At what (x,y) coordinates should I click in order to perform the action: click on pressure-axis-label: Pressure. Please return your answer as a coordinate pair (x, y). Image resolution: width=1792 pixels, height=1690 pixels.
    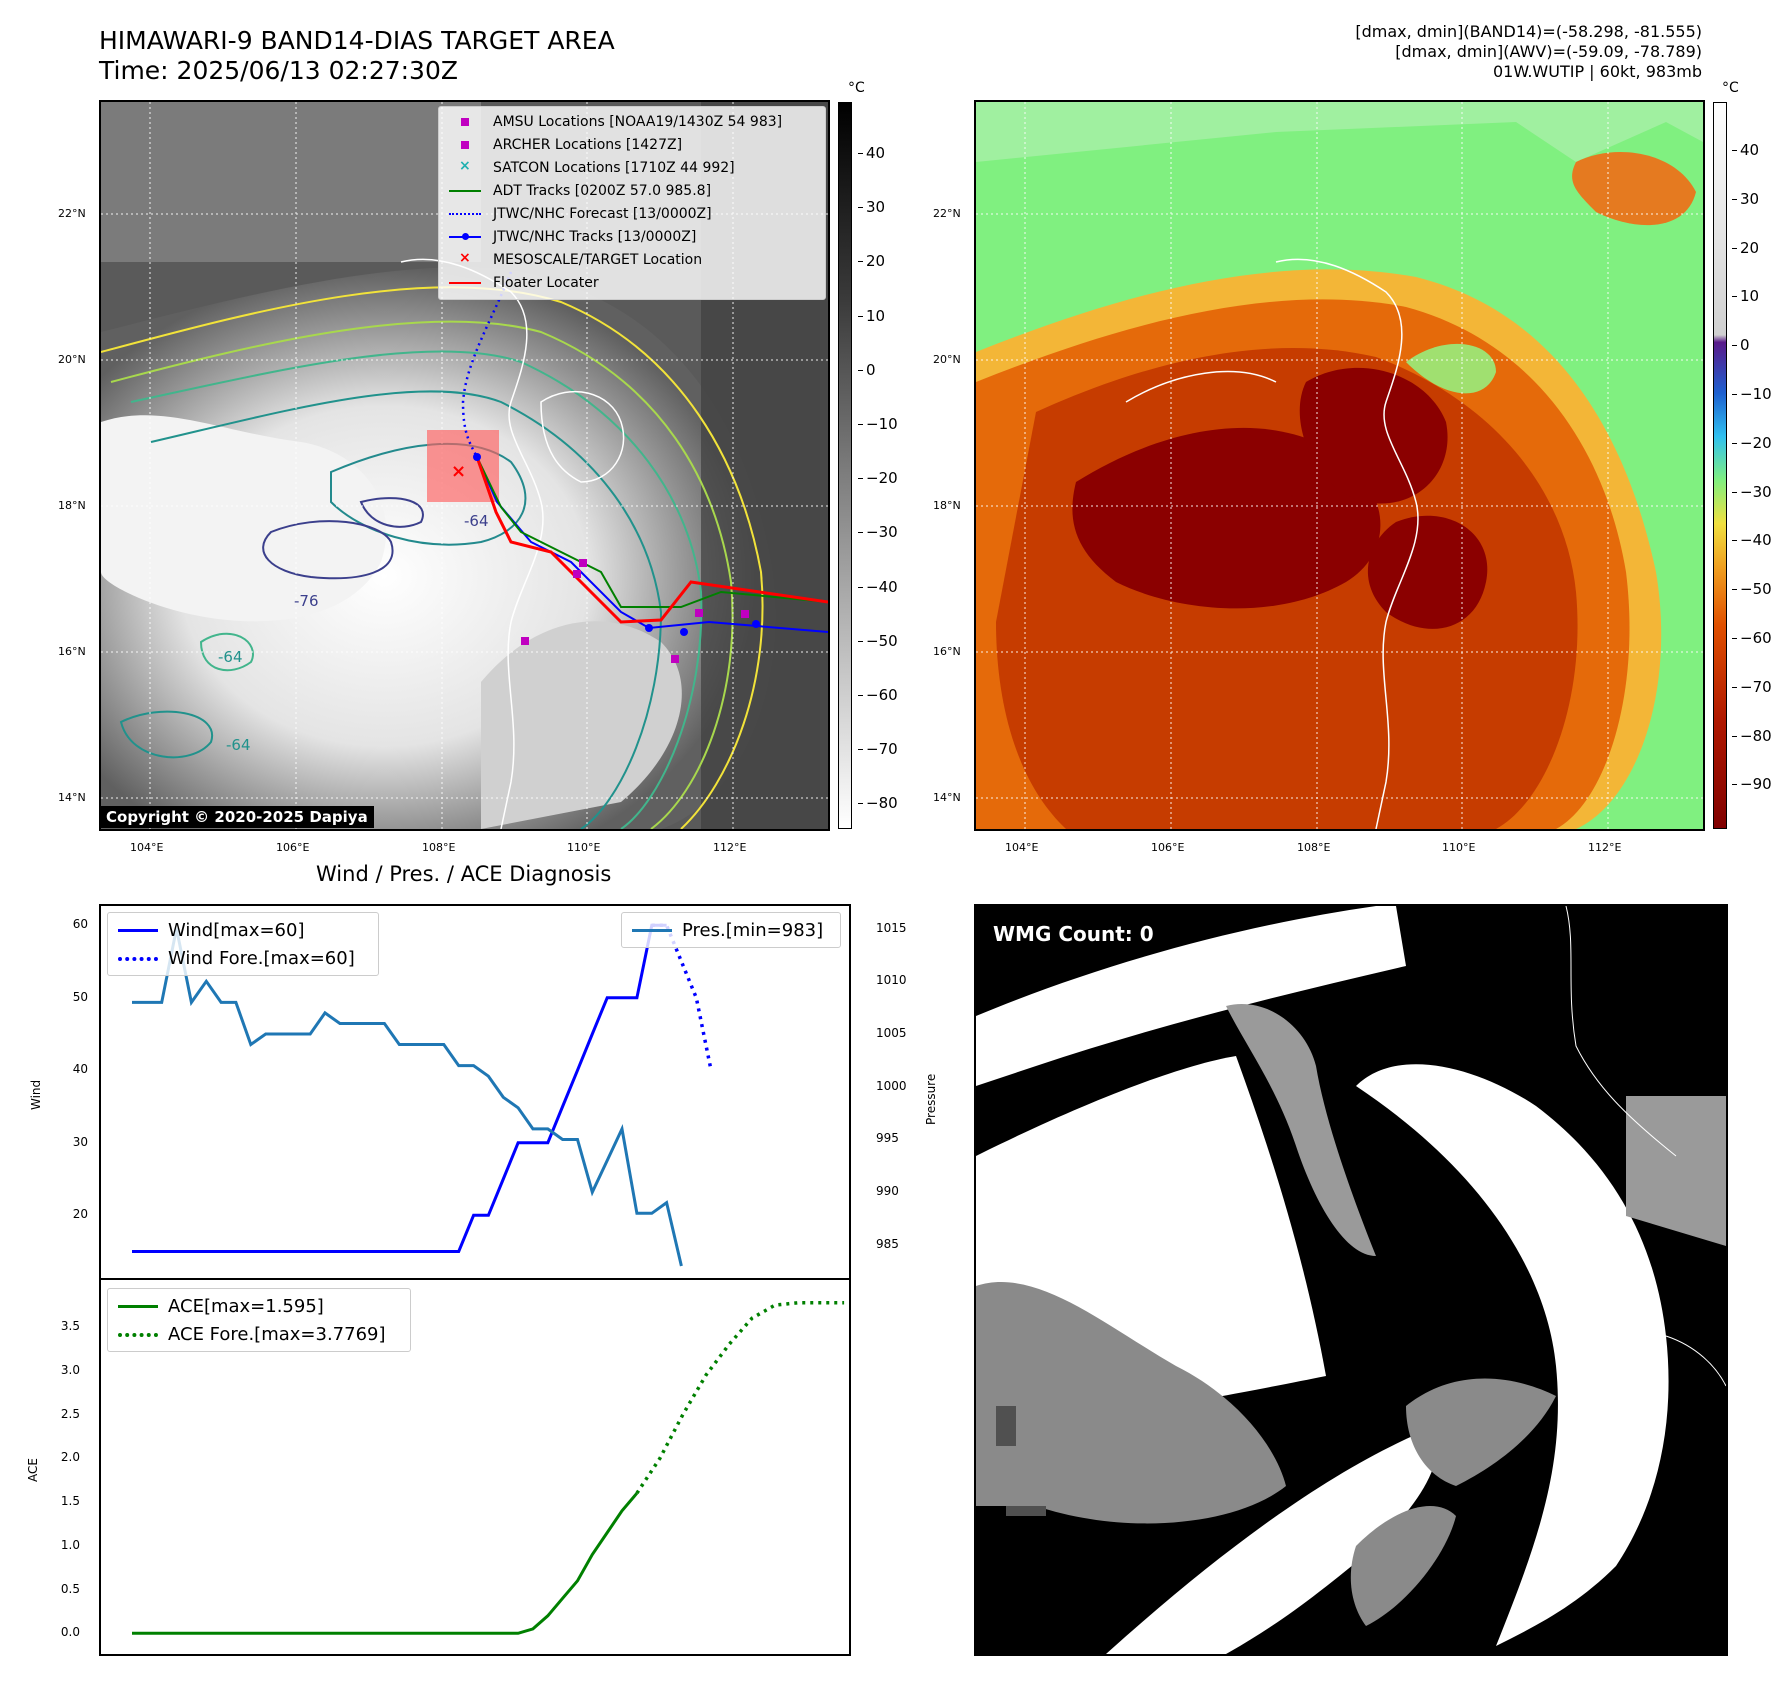
    Looking at the image, I should click on (931, 1099).